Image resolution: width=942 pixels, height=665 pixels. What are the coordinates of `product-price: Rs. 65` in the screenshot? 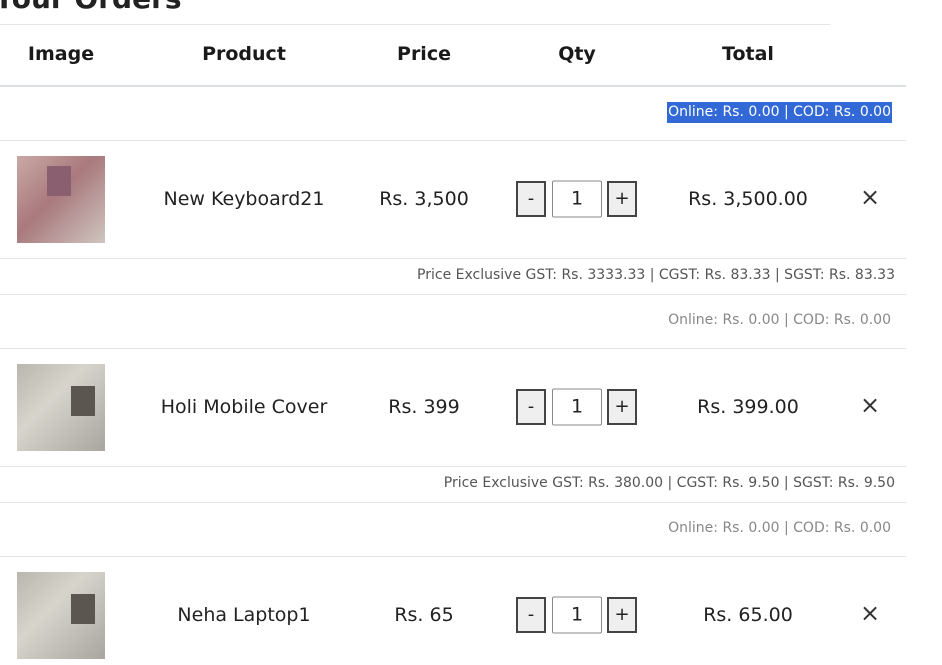 It's located at (424, 615).